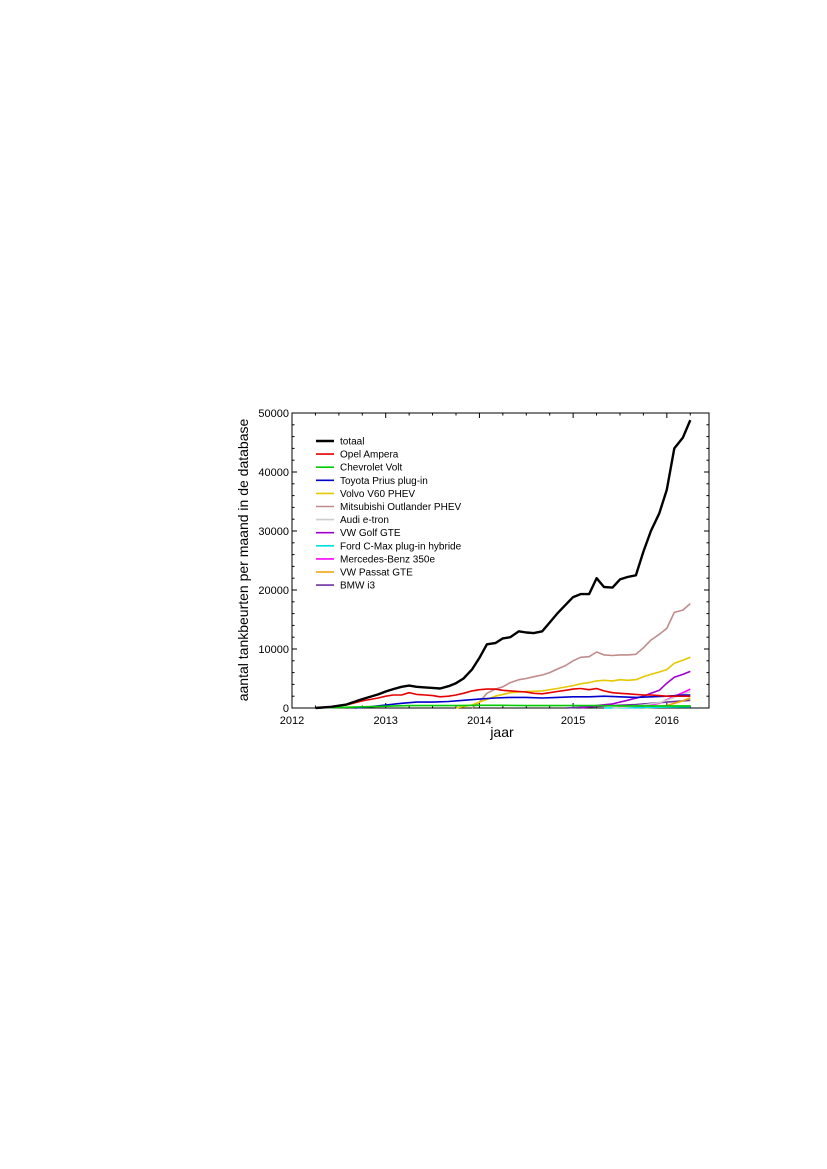  Describe the element at coordinates (385, 721) in the screenshot. I see `x-tick-label: 2013` at that location.